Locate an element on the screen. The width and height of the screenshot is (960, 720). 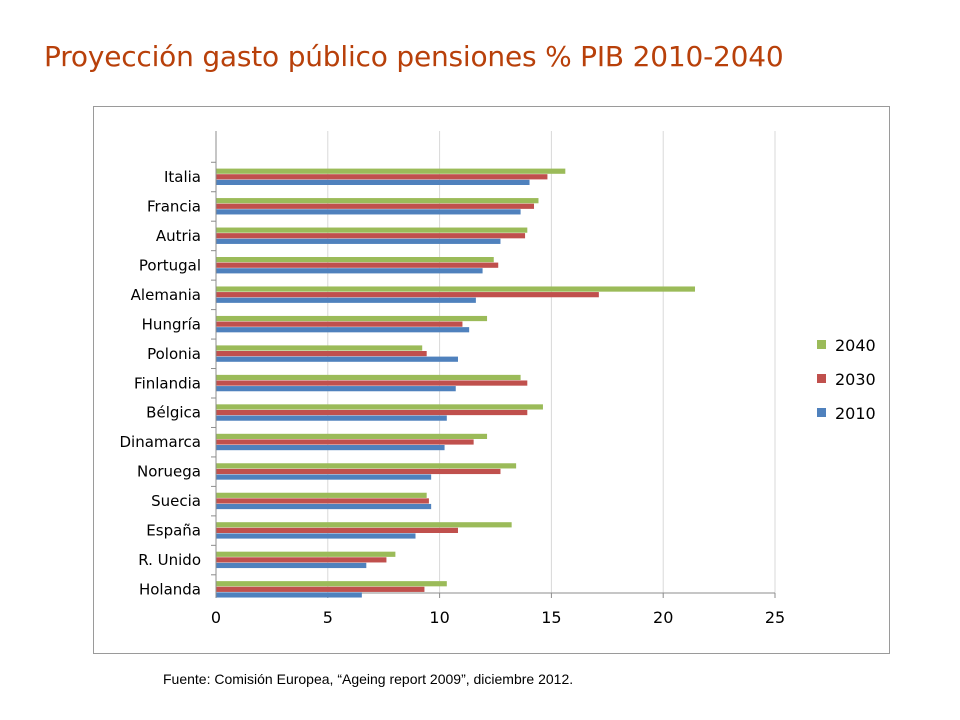
legend-swatch-2010 is located at coordinates (821, 412).